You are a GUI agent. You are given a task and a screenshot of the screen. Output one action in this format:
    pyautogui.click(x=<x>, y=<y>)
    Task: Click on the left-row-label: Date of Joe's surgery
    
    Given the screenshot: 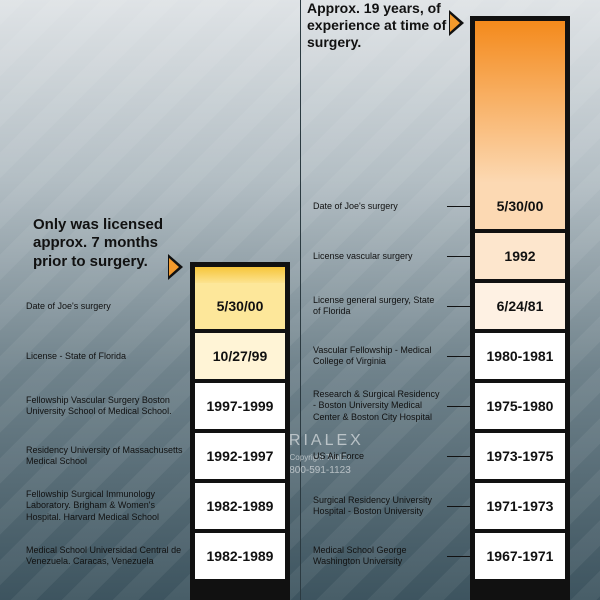 What is the action you would take?
    pyautogui.click(x=68, y=305)
    